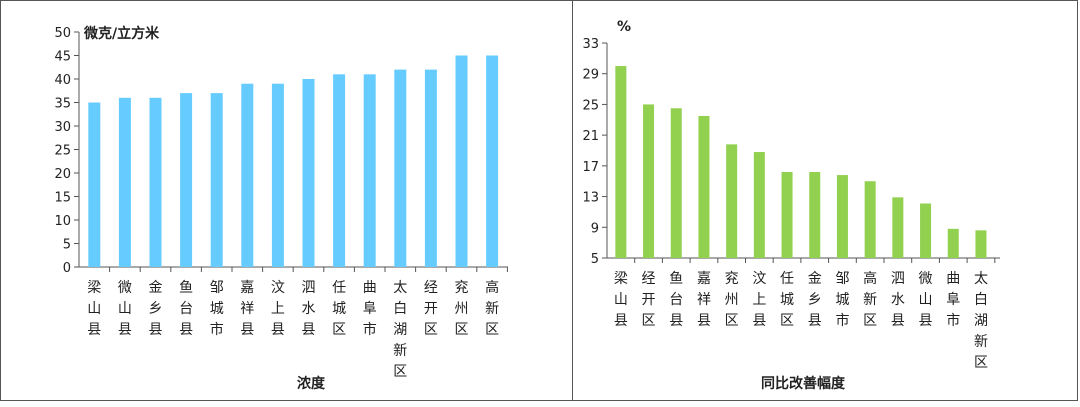 This screenshot has width=1080, height=407. Describe the element at coordinates (121, 33) in the screenshot. I see `concentration-unit-label: 微克/立方米` at that location.